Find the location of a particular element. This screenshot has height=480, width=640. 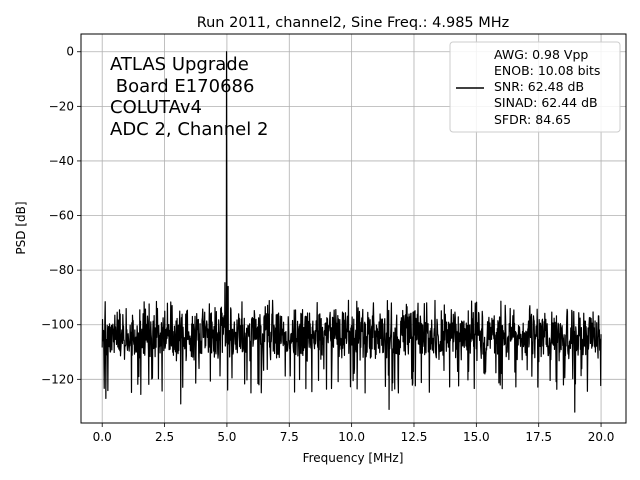

legend-entry: SFDR: 84.65 is located at coordinates (532, 119).